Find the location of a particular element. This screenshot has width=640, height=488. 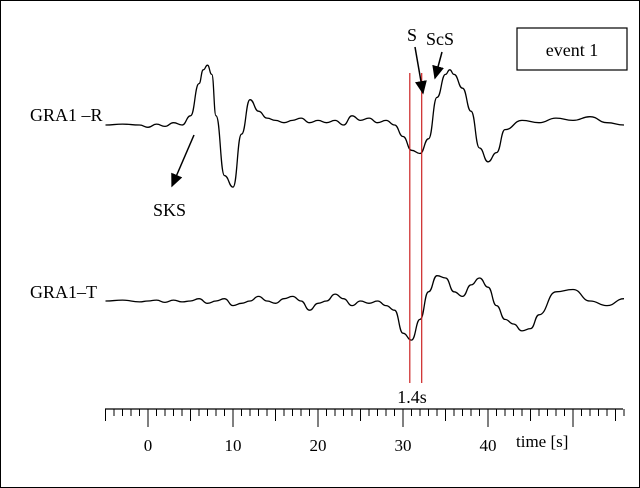

x-axis-label: time [s] is located at coordinates (542, 441).